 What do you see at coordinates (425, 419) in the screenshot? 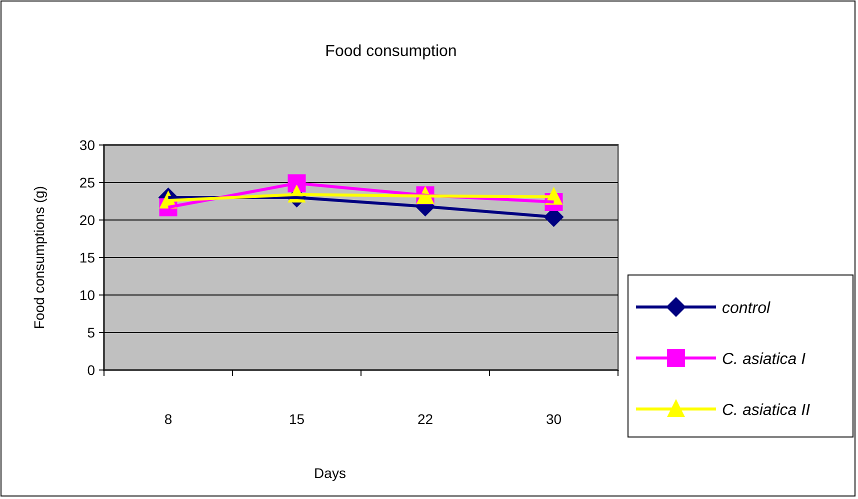
I see `x-tick-label: 22` at bounding box center [425, 419].